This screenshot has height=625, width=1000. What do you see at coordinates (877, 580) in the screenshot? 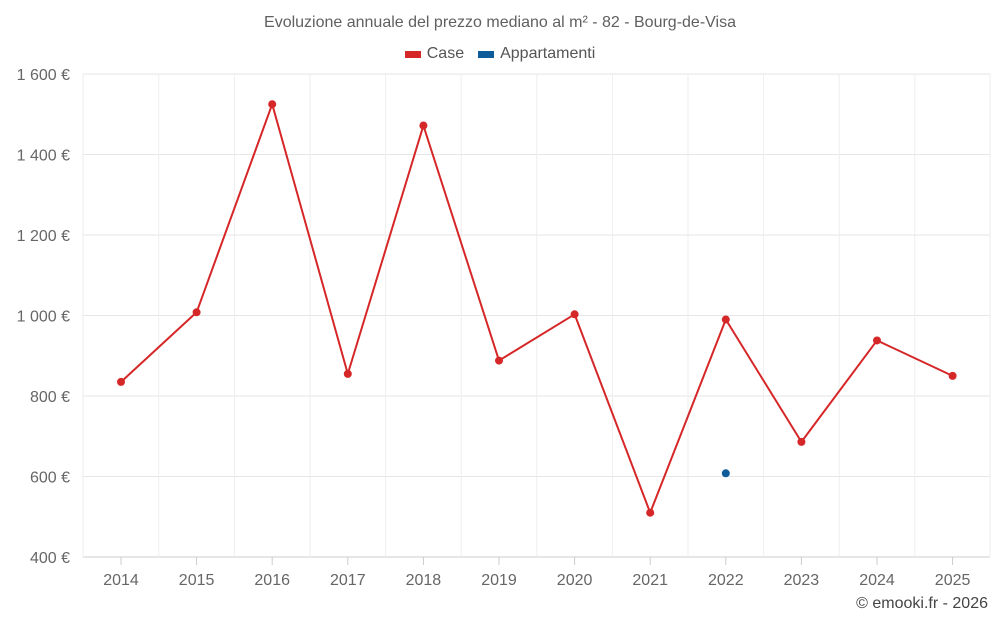
I see `x-tick-label: 2024` at bounding box center [877, 580].